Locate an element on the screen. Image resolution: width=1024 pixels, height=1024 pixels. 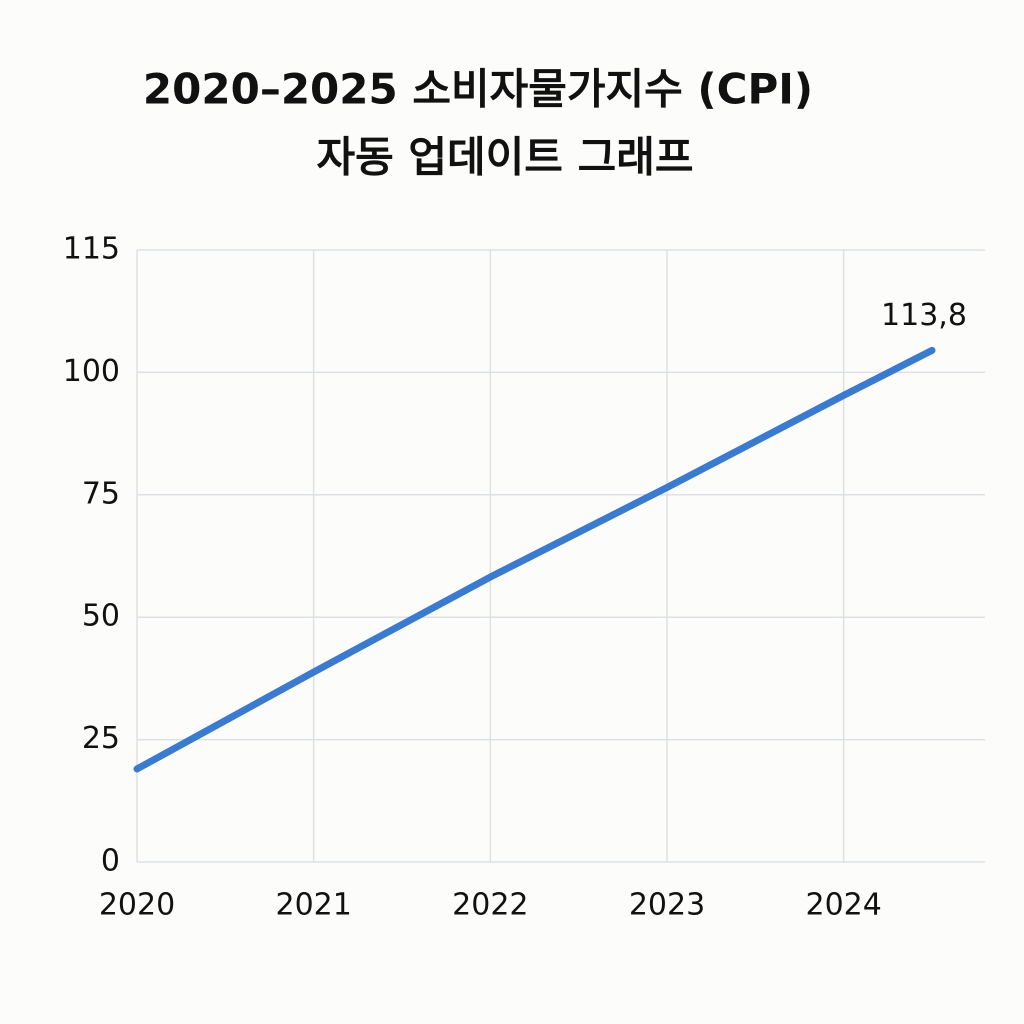
y-tick-label: 75 is located at coordinates (101, 493).